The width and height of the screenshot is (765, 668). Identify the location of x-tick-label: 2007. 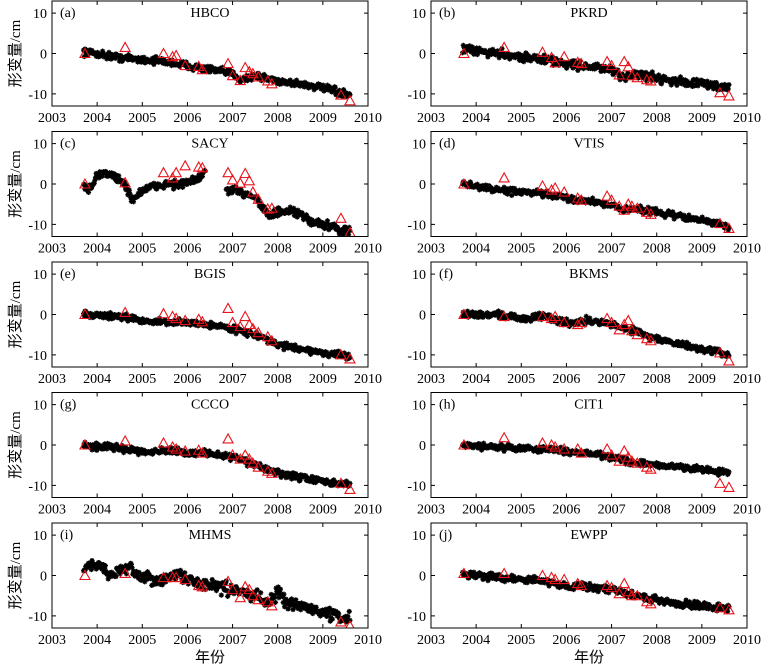
(233, 640).